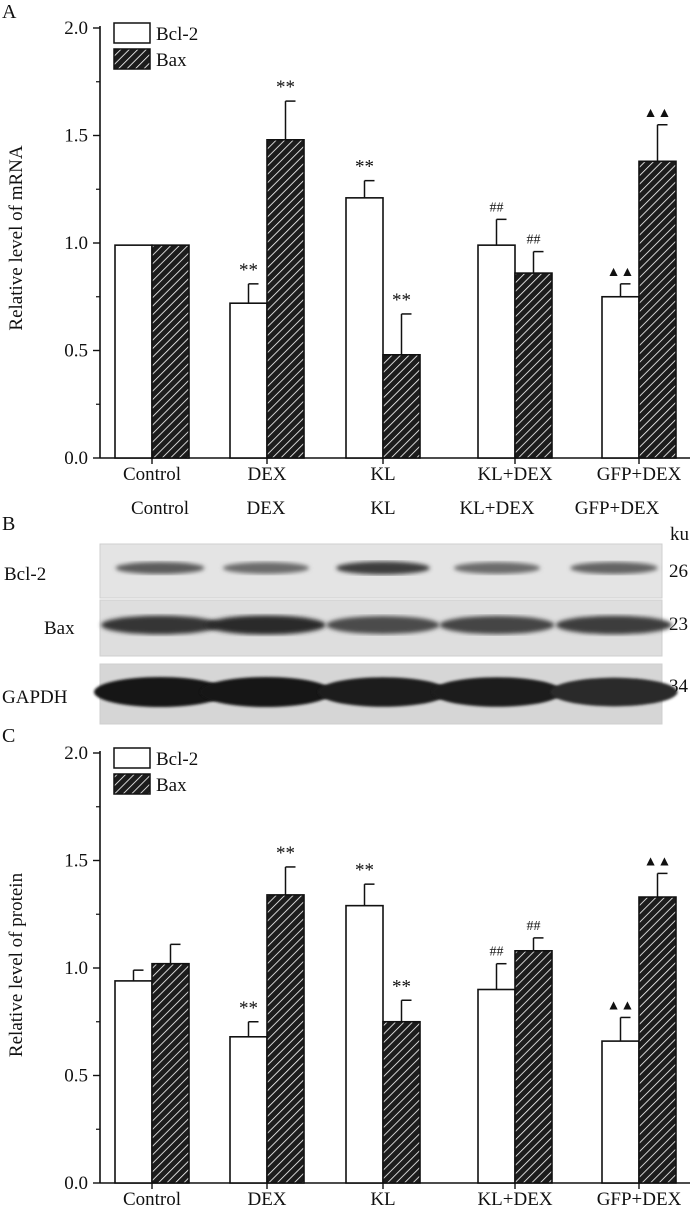  What do you see at coordinates (265, 508) in the screenshot?
I see `lane-label-dex: DEX` at bounding box center [265, 508].